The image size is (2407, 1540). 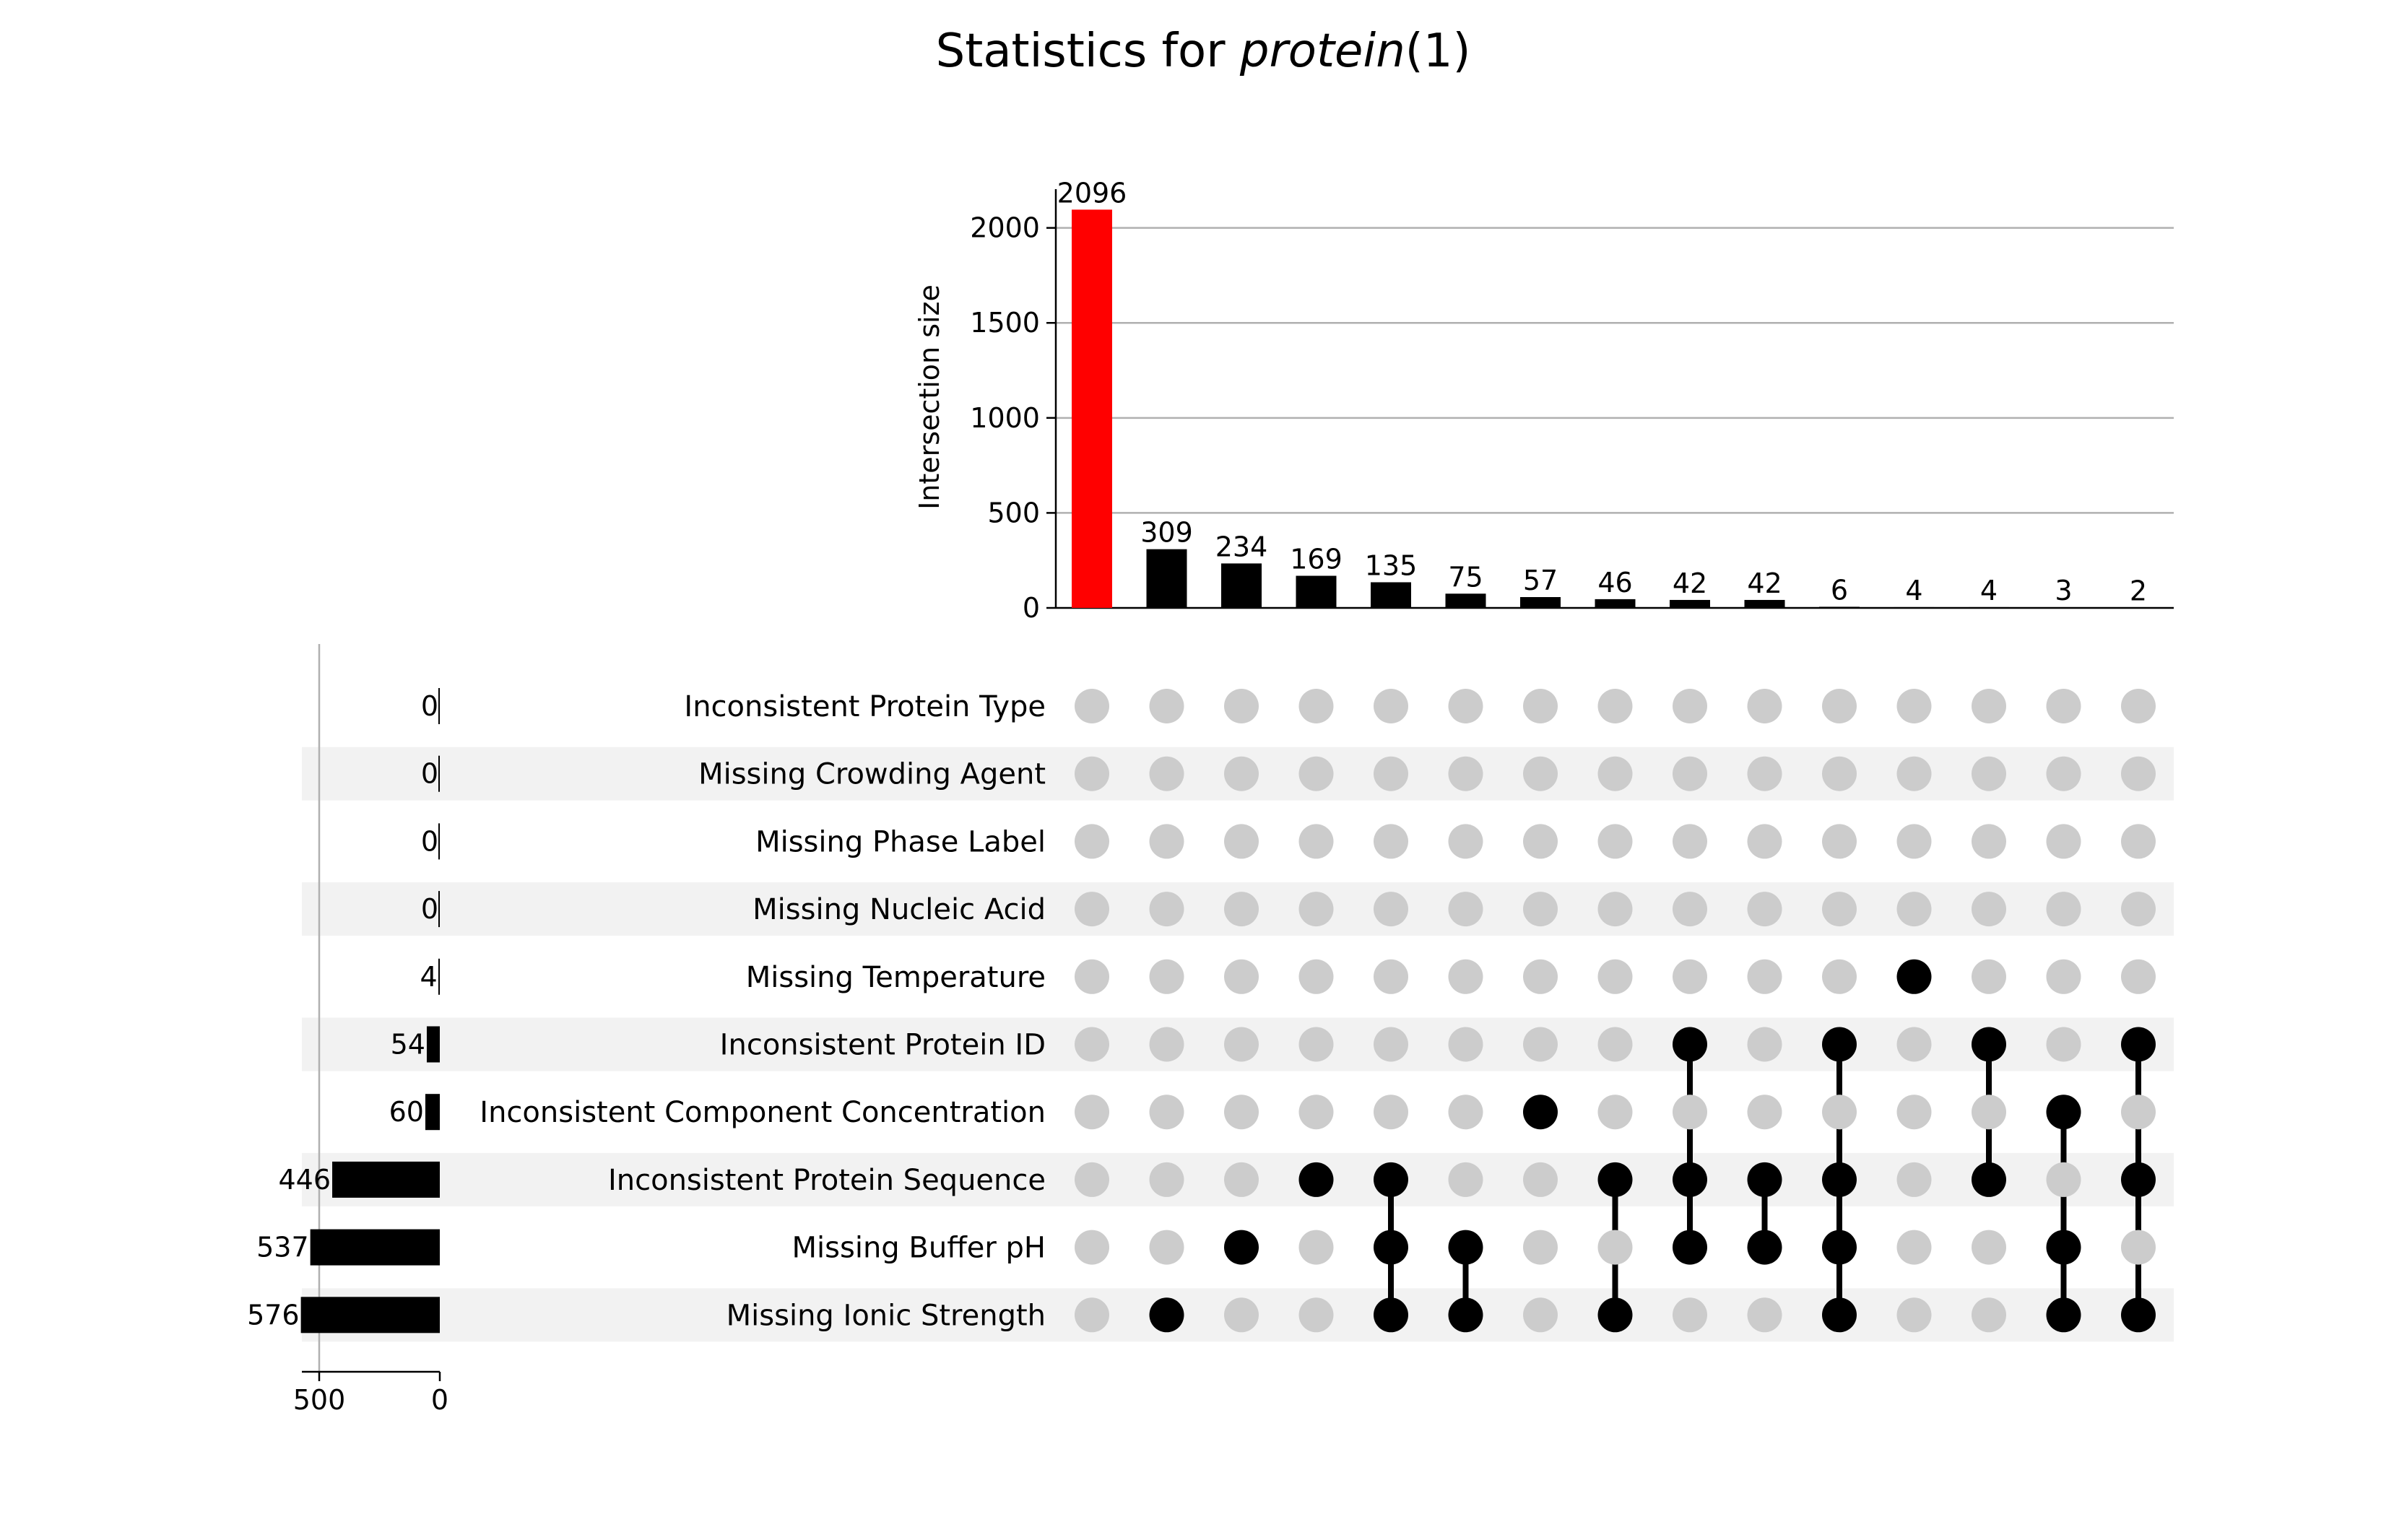 What do you see at coordinates (1203, 51) in the screenshot?
I see `chart-title: Statistics for protein(1)` at bounding box center [1203, 51].